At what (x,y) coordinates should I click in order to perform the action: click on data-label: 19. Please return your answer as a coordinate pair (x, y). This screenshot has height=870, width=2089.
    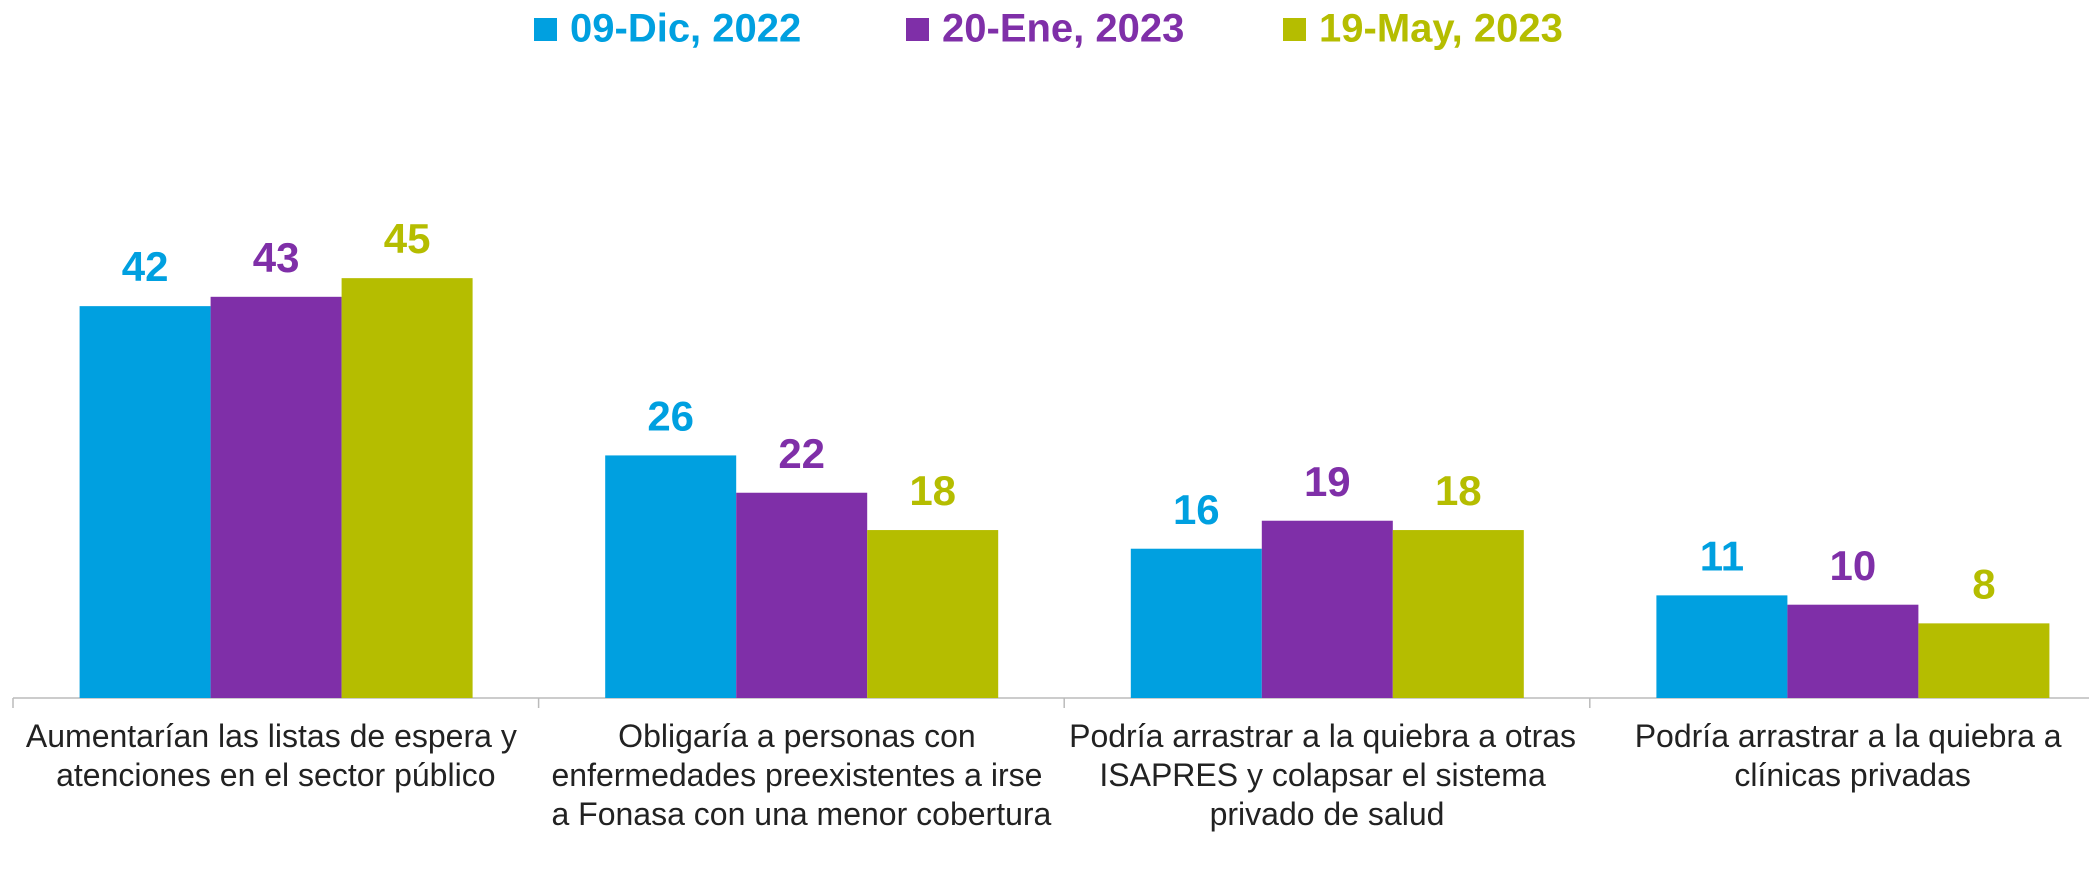
    Looking at the image, I should click on (1327, 481).